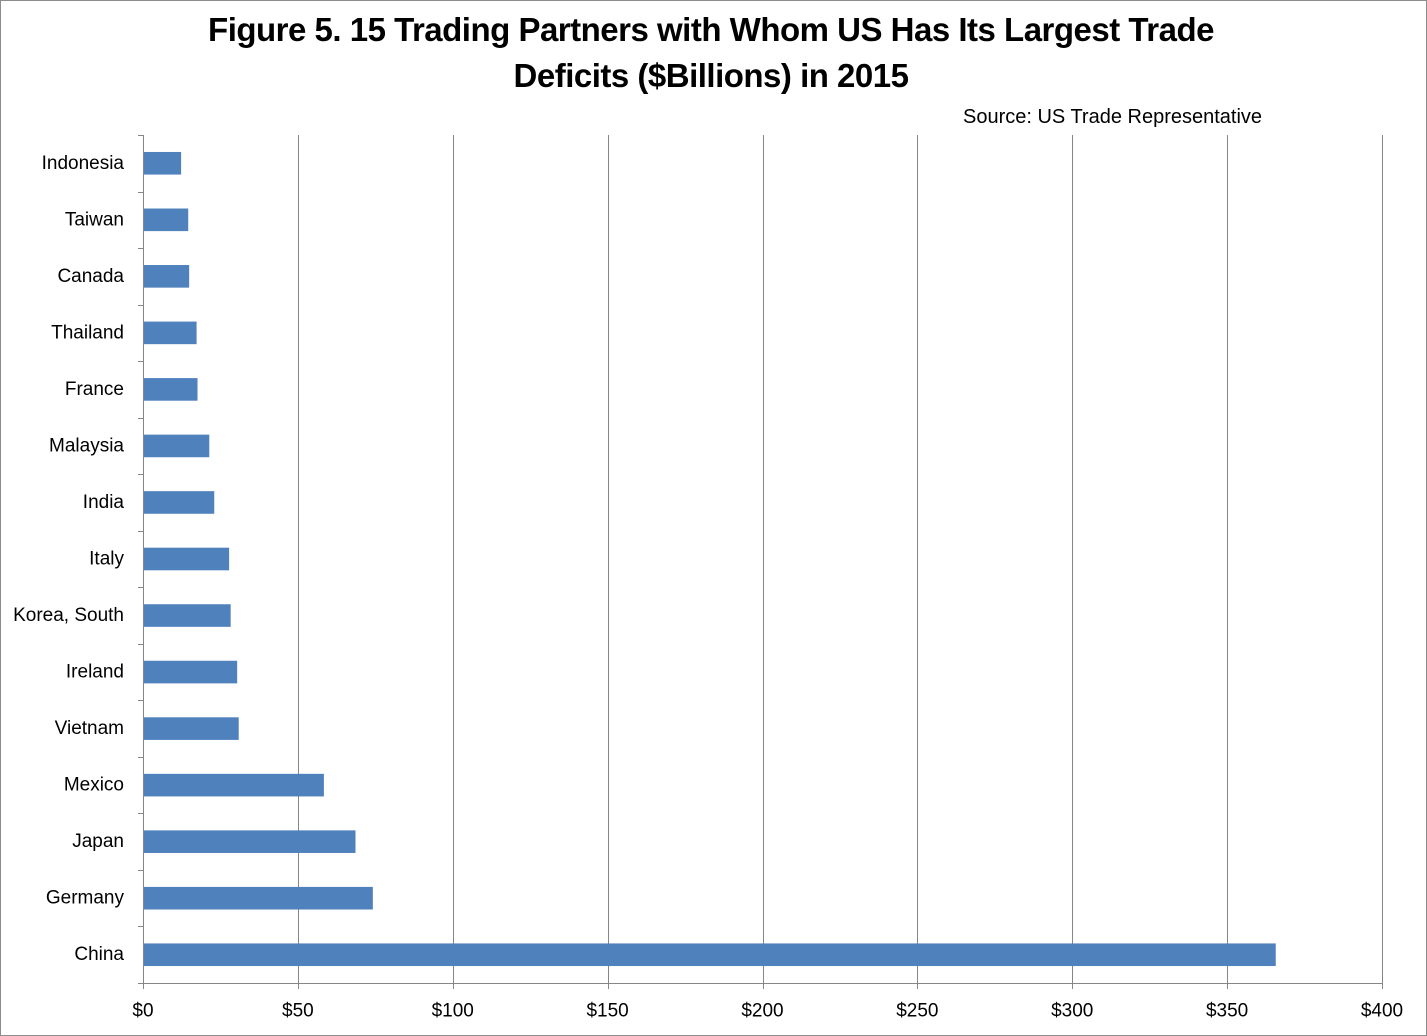 The image size is (1427, 1036). Describe the element at coordinates (89, 728) in the screenshot. I see `y-tick-label: Vietnam` at that location.